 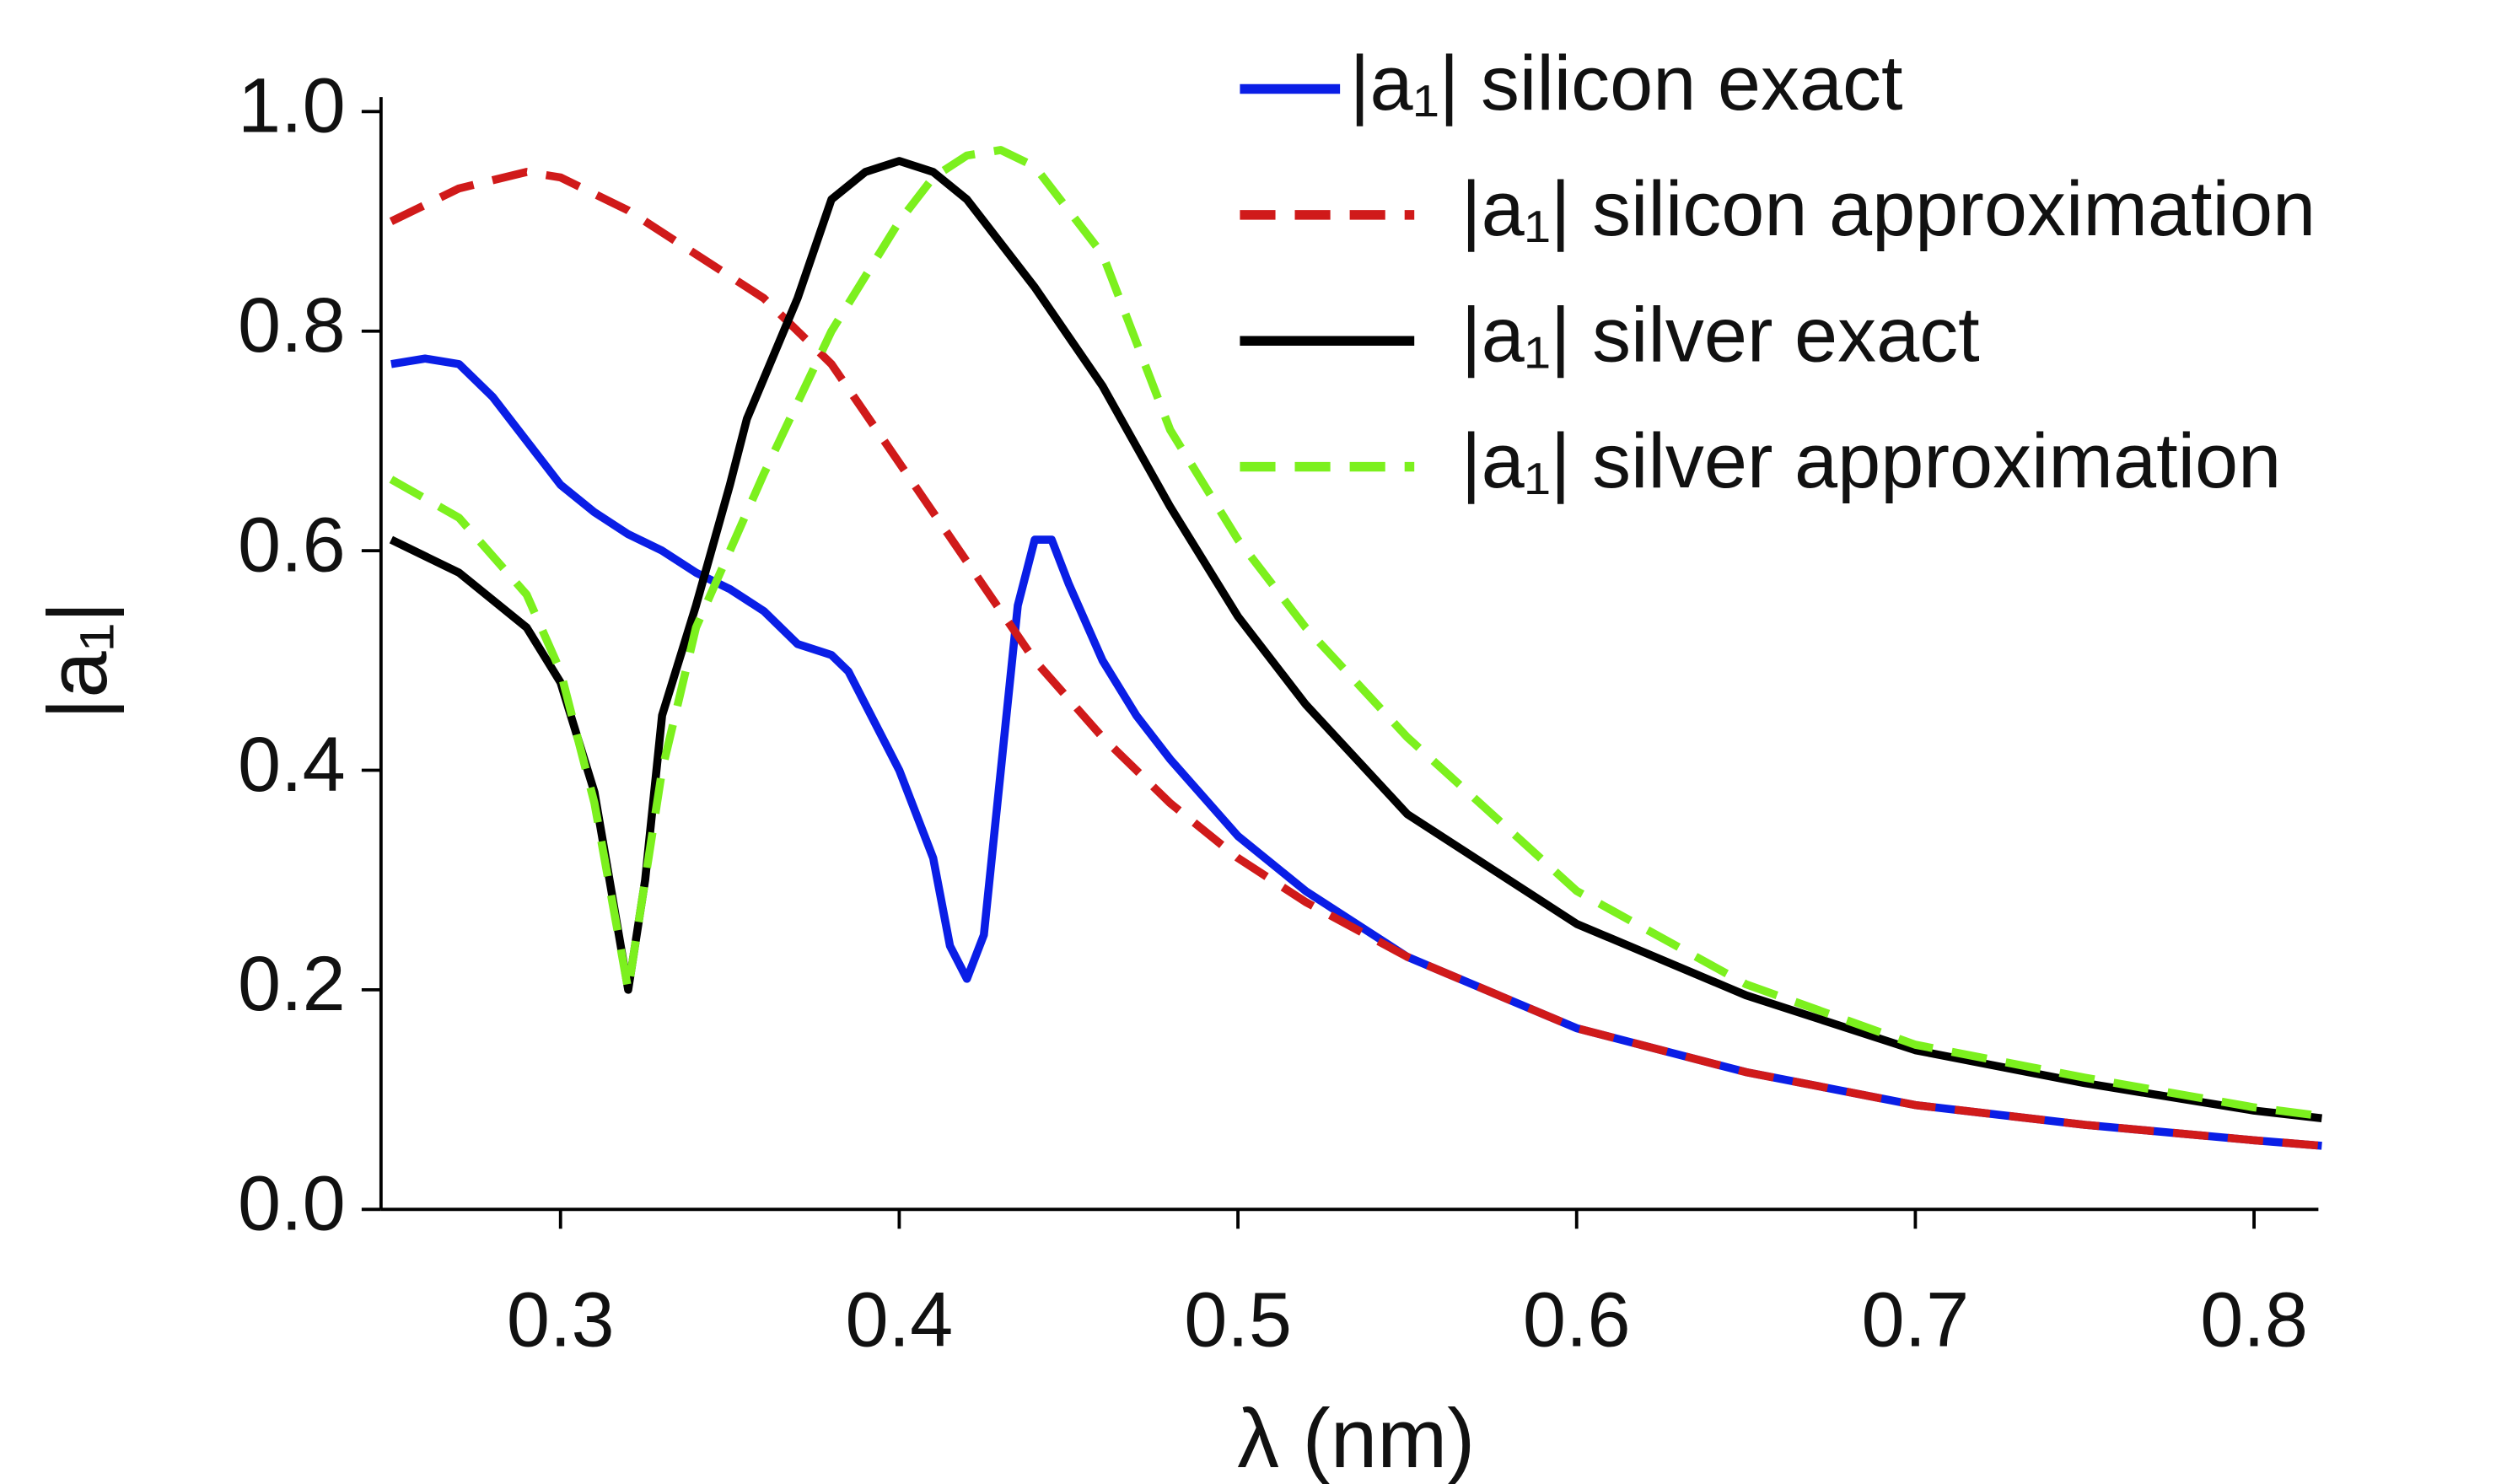 What do you see at coordinates (1577, 1320) in the screenshot?
I see `x-tick-label: 0.6` at bounding box center [1577, 1320].